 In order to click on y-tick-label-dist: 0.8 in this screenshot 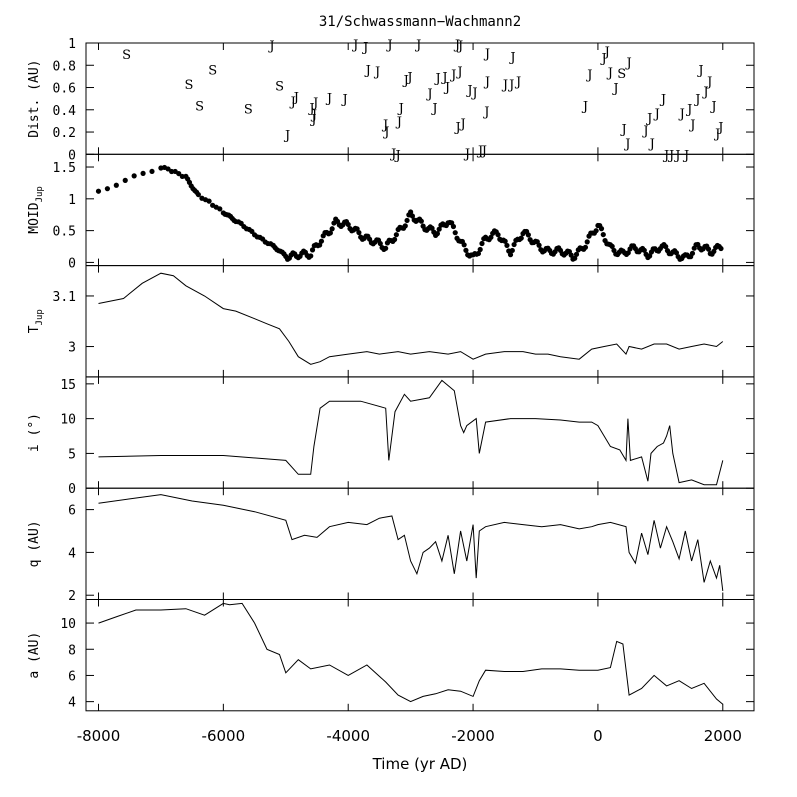, I will do `click(64, 66)`.